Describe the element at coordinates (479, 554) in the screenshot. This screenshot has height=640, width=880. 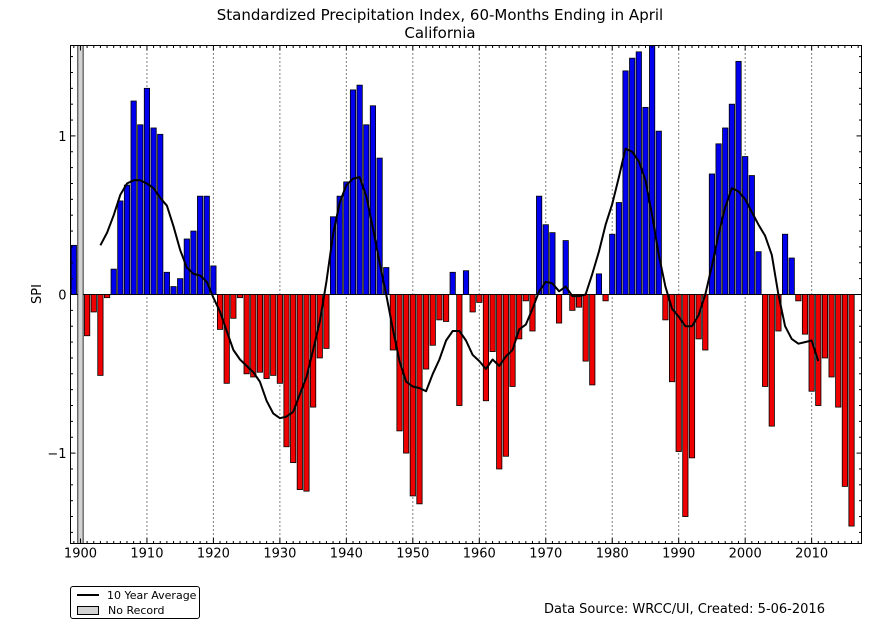
I see `x-tick-label-1960: 1960` at that location.